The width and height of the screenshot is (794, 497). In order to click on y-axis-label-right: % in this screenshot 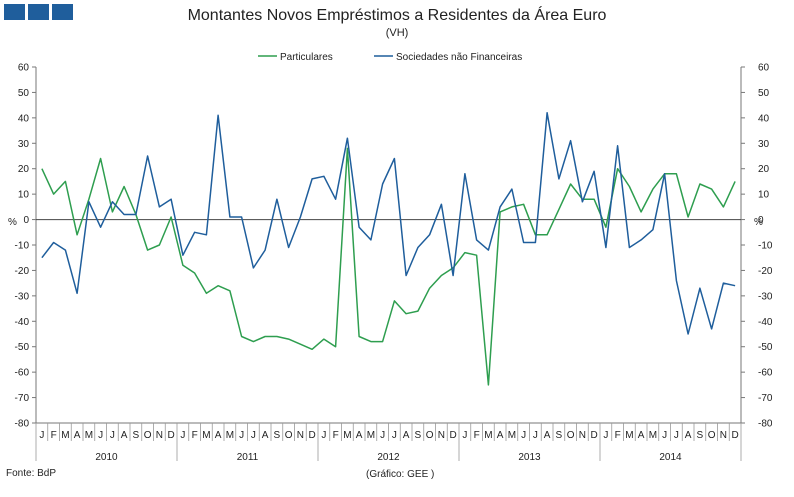, I will do `click(758, 222)`.